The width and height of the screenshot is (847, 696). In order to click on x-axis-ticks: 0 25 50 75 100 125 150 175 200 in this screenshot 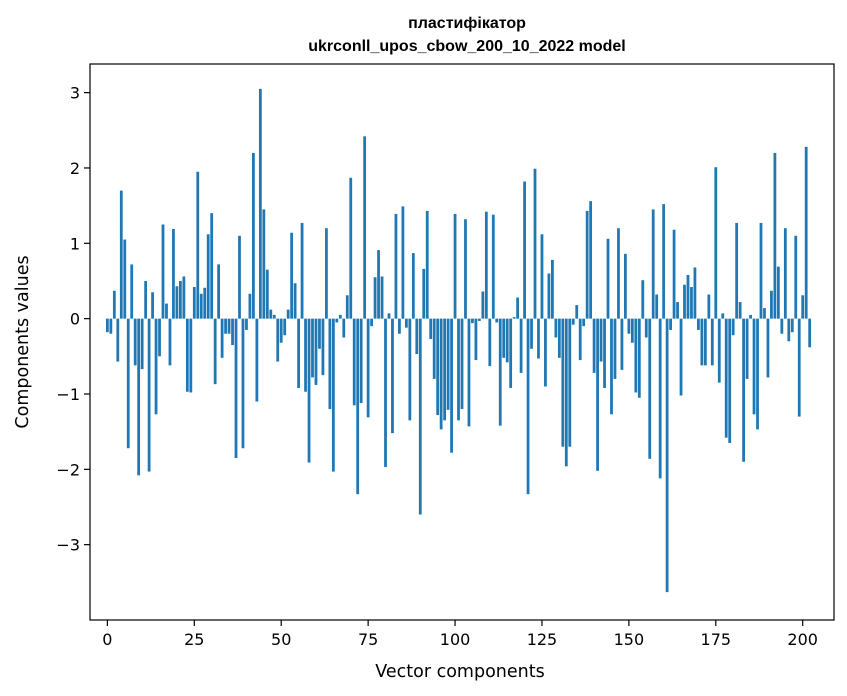, I will do `click(460, 634)`.